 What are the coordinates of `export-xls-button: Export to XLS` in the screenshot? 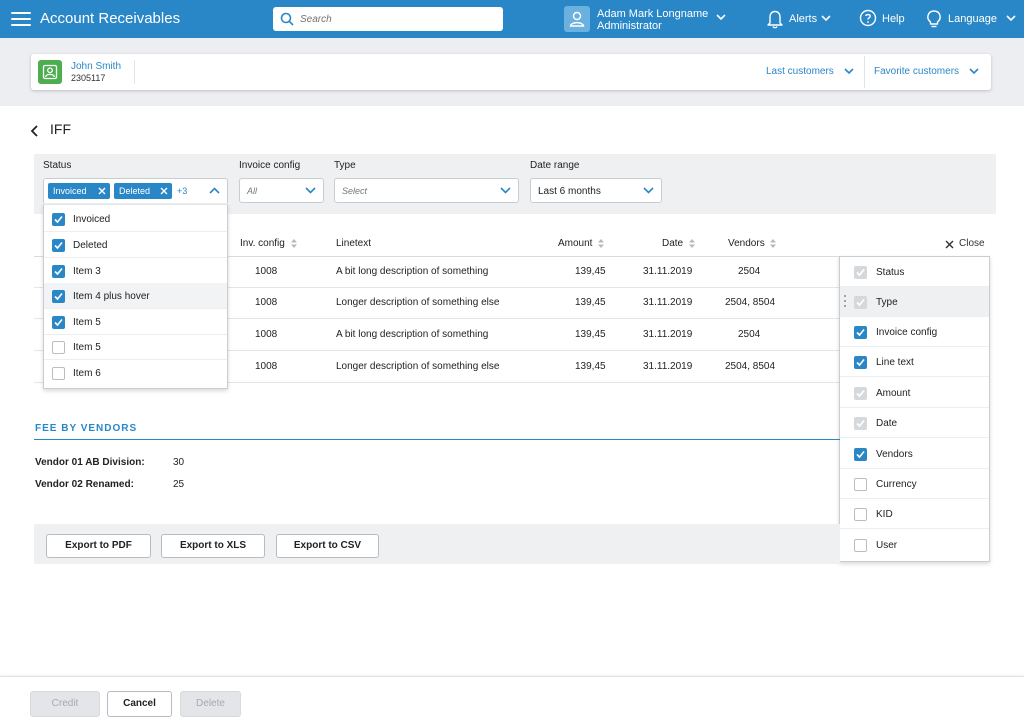 It's located at (213, 546).